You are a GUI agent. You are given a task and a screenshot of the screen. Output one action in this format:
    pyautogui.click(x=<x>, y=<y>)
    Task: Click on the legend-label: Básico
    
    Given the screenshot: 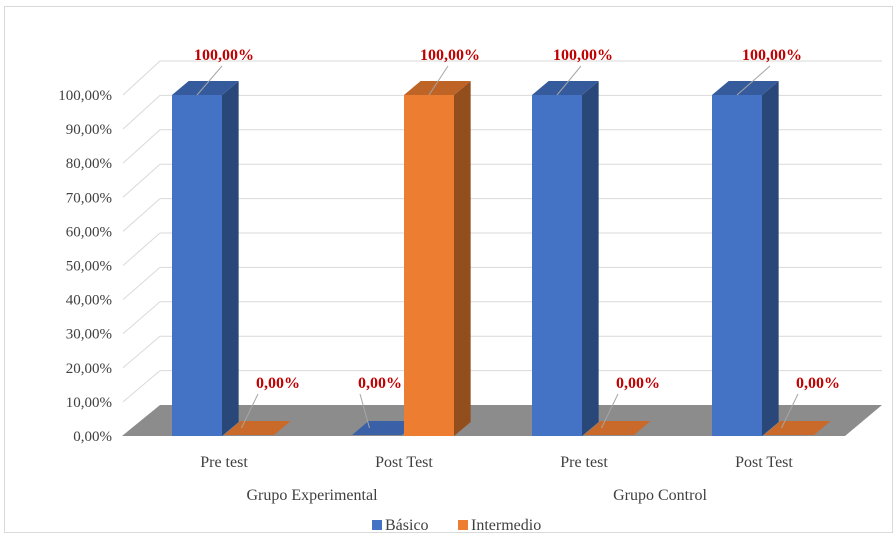 What is the action you would take?
    pyautogui.click(x=407, y=525)
    